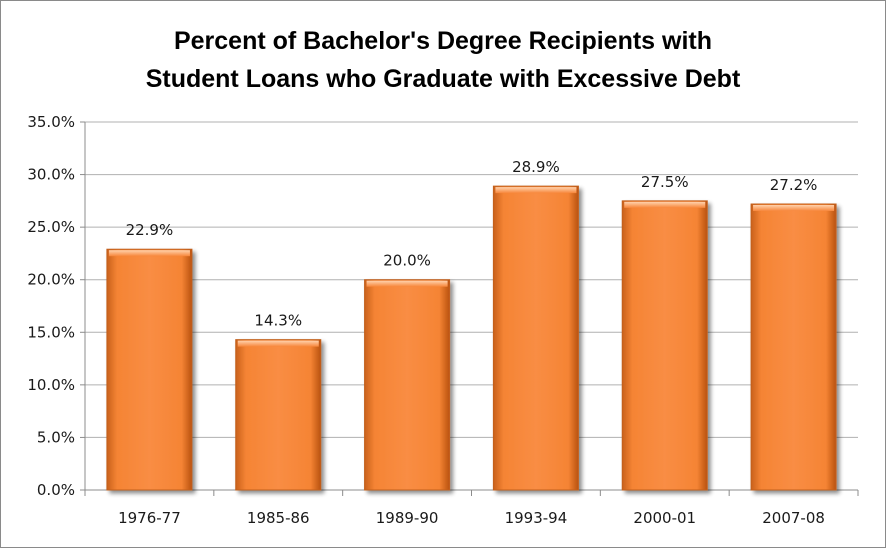 The width and height of the screenshot is (886, 548). I want to click on x-category-label: 1985-86, so click(278, 518).